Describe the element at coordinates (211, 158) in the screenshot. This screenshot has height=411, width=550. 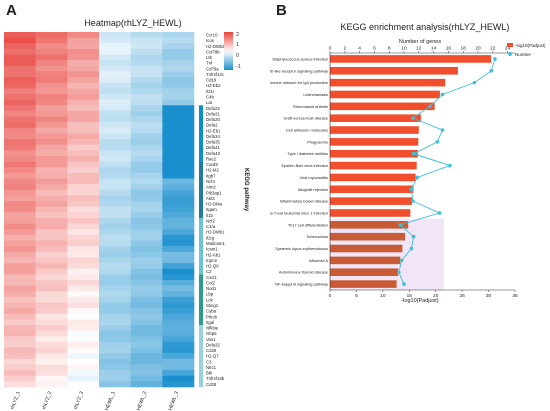
I see `gene-label: Rac2` at that location.